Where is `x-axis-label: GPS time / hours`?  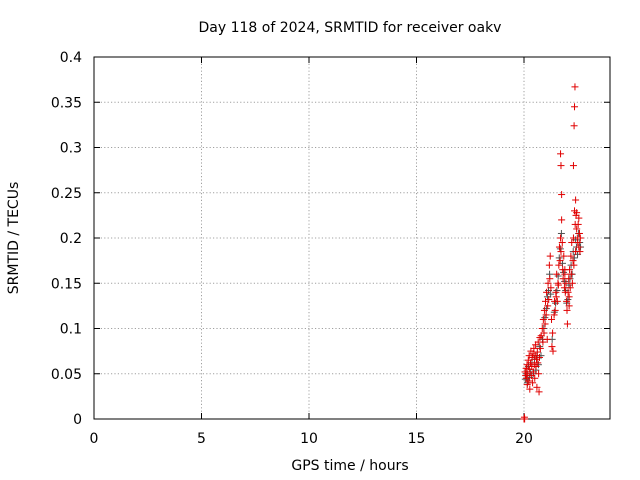
x-axis-label: GPS time / hours is located at coordinates (349, 466).